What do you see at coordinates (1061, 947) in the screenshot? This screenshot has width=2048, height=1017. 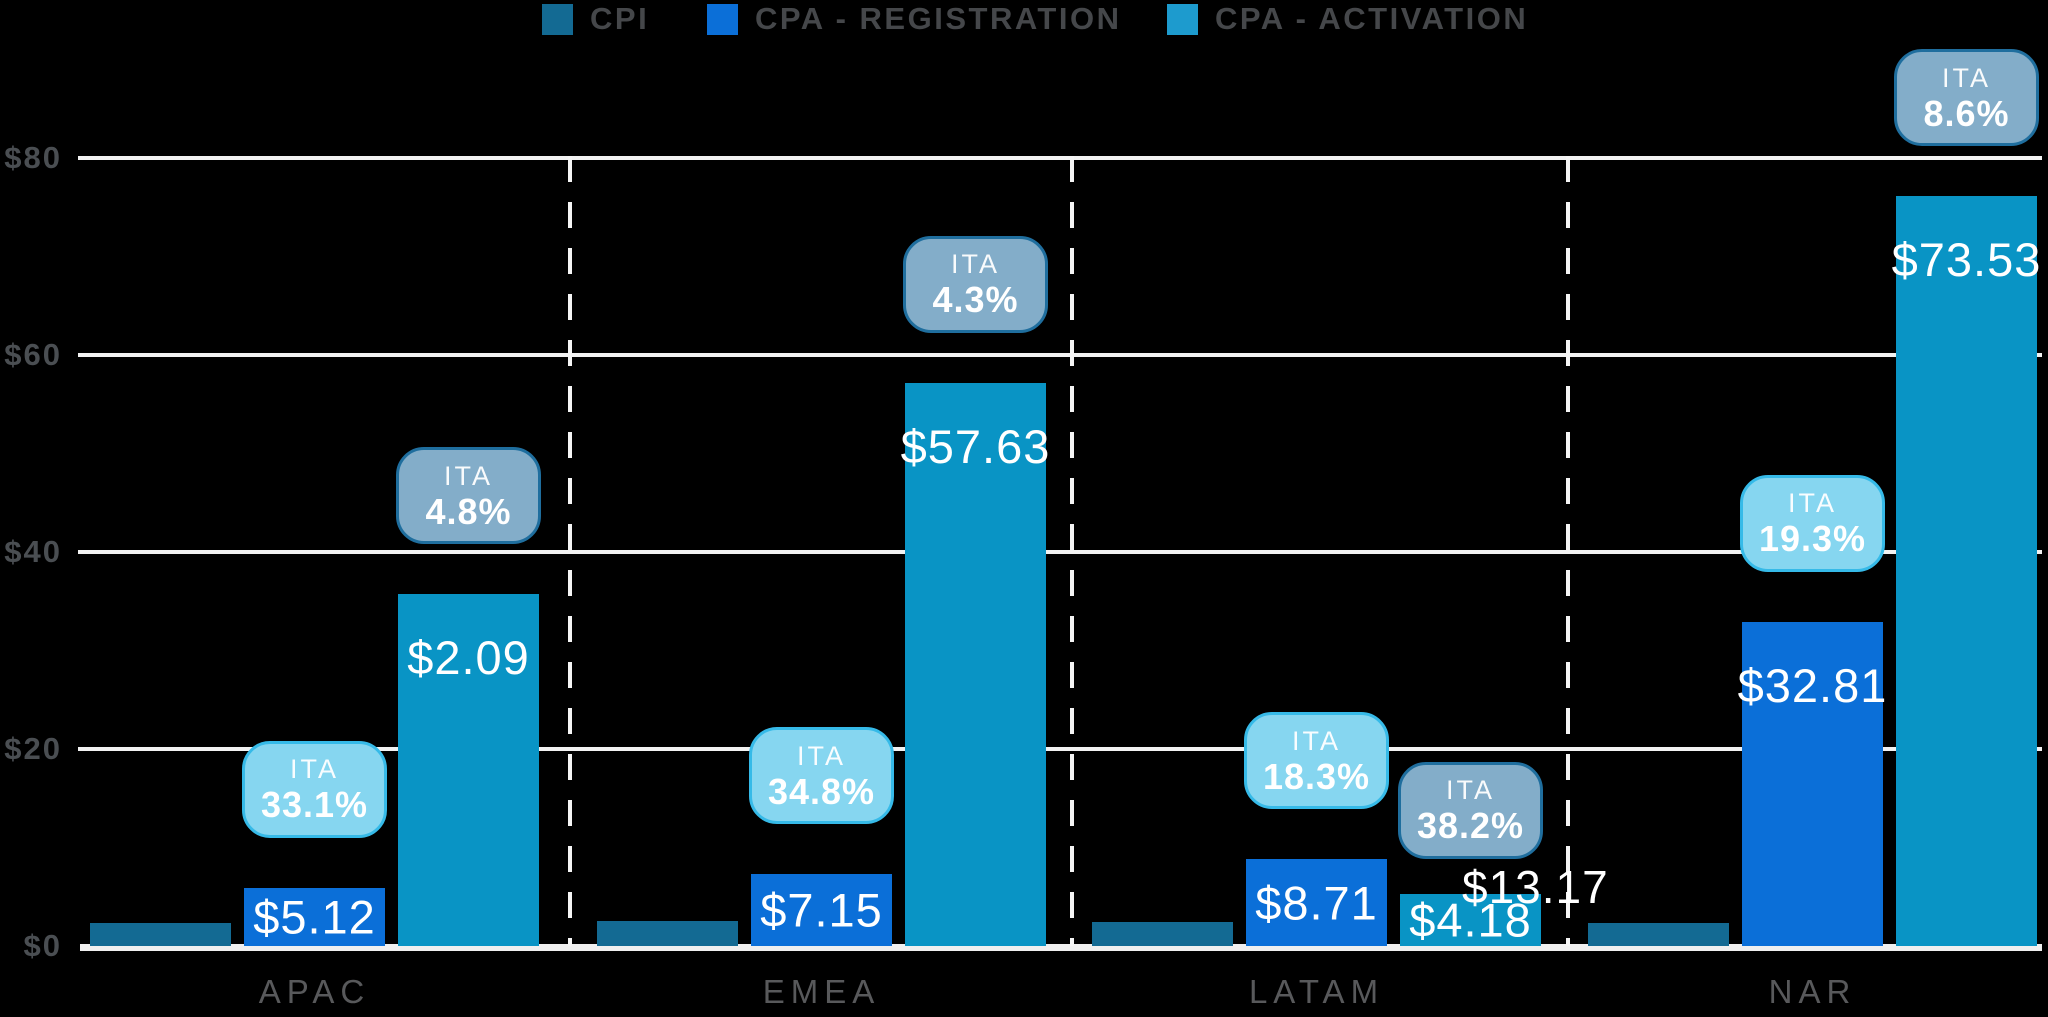 I see `x-axis-baseline` at bounding box center [1061, 947].